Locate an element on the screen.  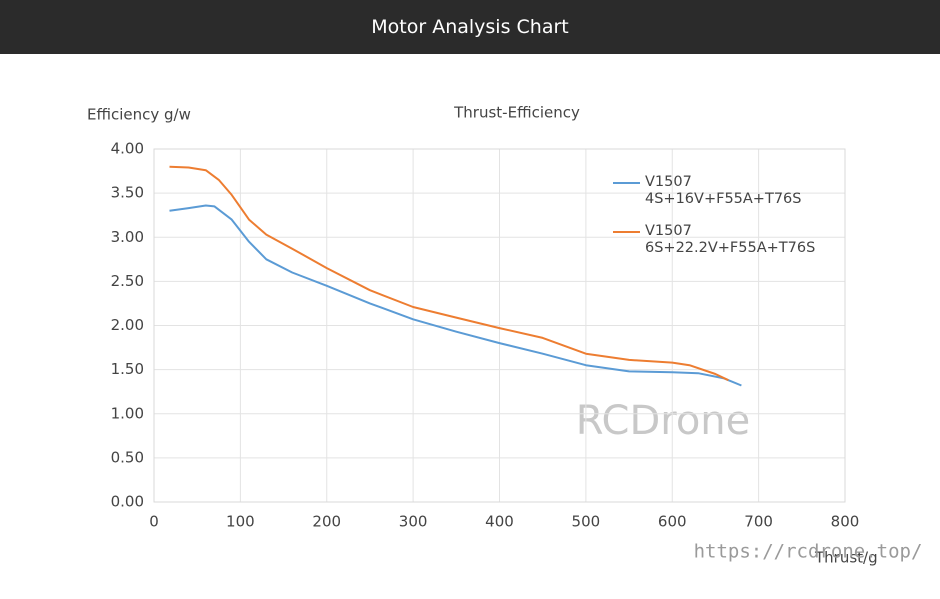
y-tick-label: 1.00 is located at coordinates (127, 413).